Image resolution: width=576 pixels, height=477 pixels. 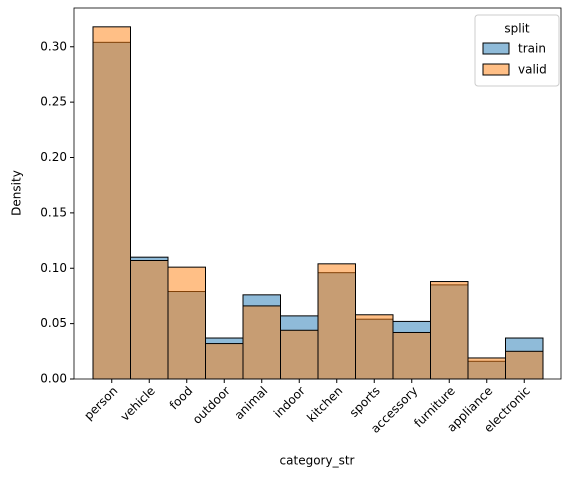 What do you see at coordinates (181, 398) in the screenshot?
I see `x-tick-label: food` at bounding box center [181, 398].